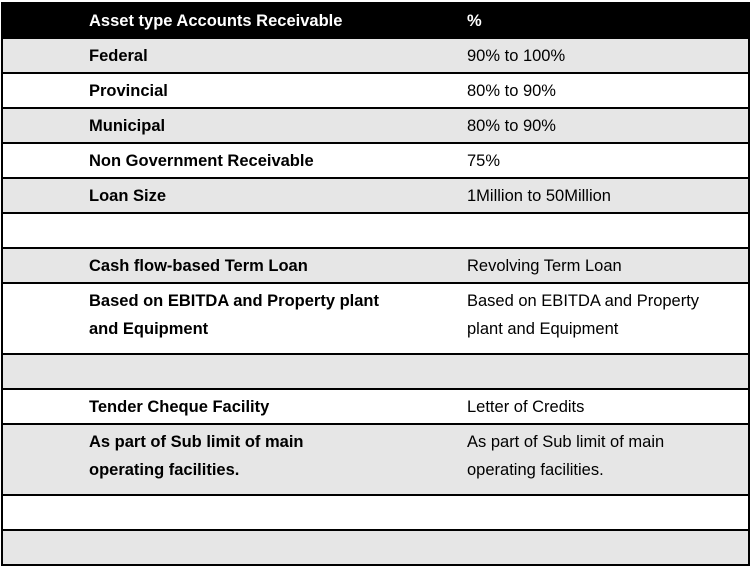 Image resolution: width=752 pixels, height=567 pixels. I want to click on cell-text: 1Million to 50Million, so click(539, 196).